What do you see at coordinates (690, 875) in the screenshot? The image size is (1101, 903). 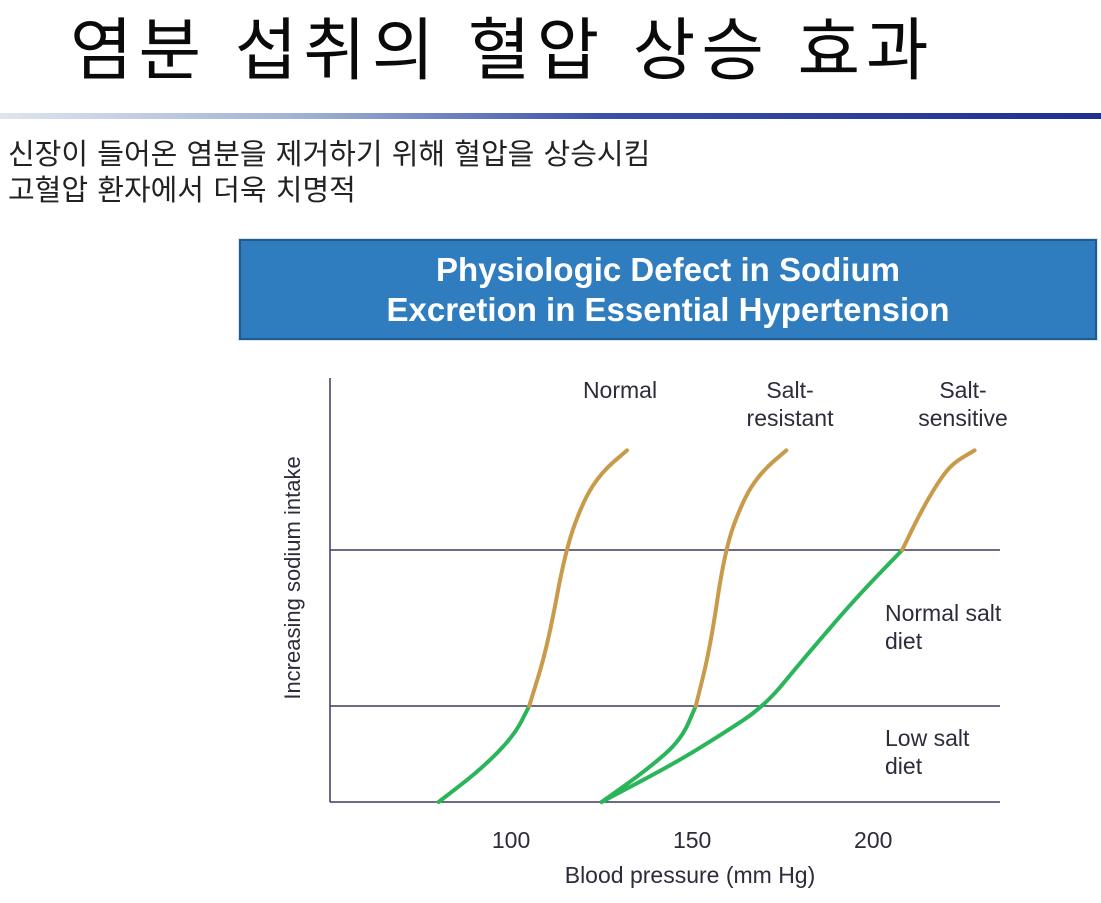 I see `x-axis-label: Blood pressure (mm Hg)` at bounding box center [690, 875].